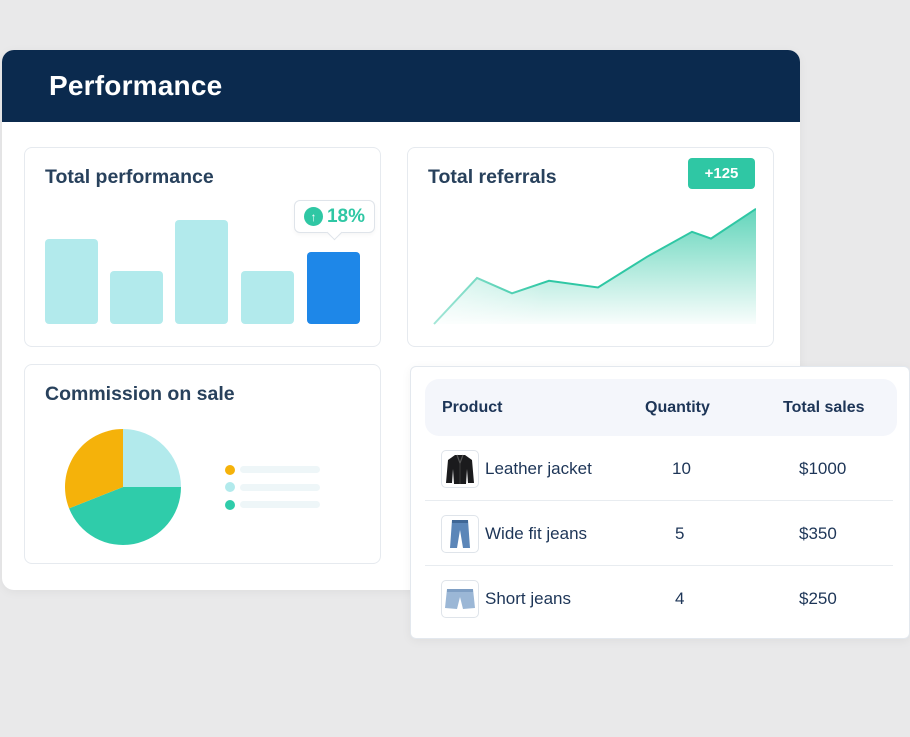 The width and height of the screenshot is (910, 737). I want to click on total-performance-title: Total performance, so click(129, 177).